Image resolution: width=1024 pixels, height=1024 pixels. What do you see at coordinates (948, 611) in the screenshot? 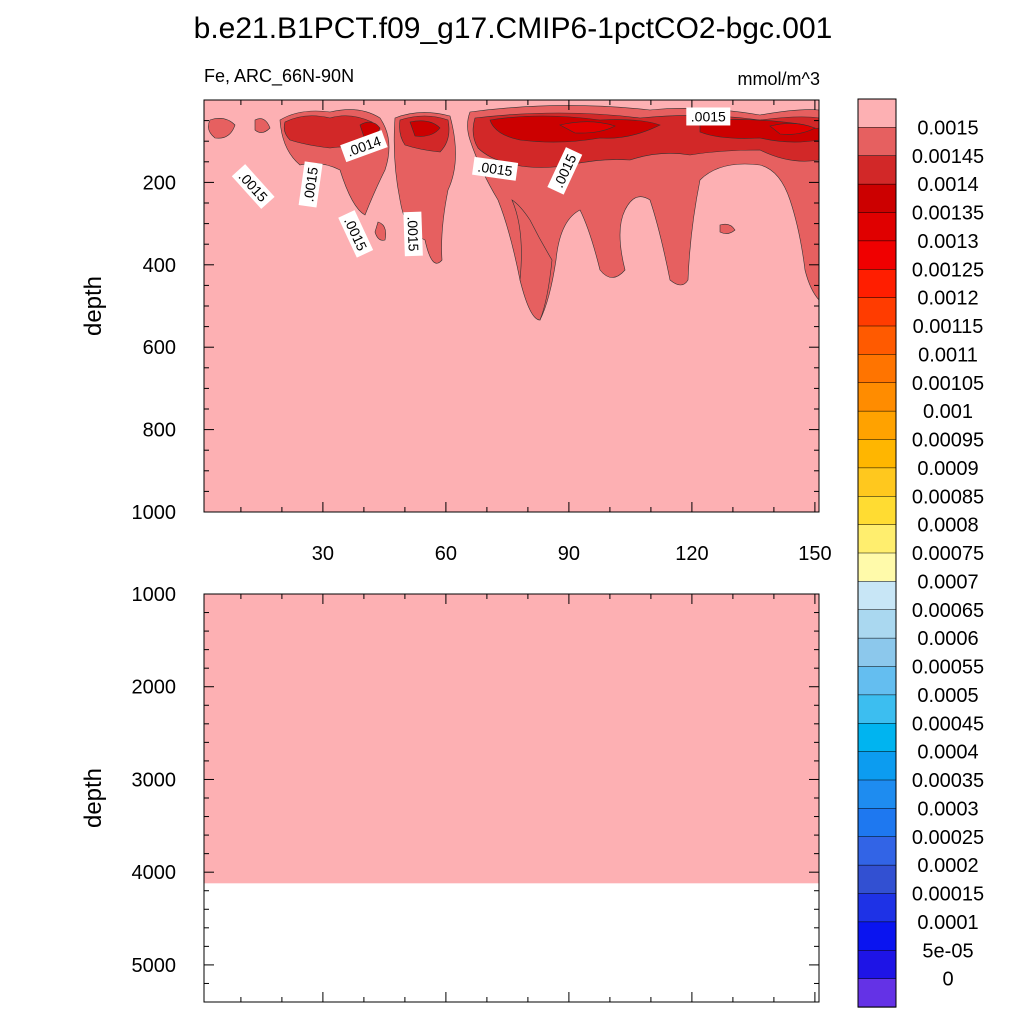
I see `colorbar-label: 0.00065` at bounding box center [948, 611].